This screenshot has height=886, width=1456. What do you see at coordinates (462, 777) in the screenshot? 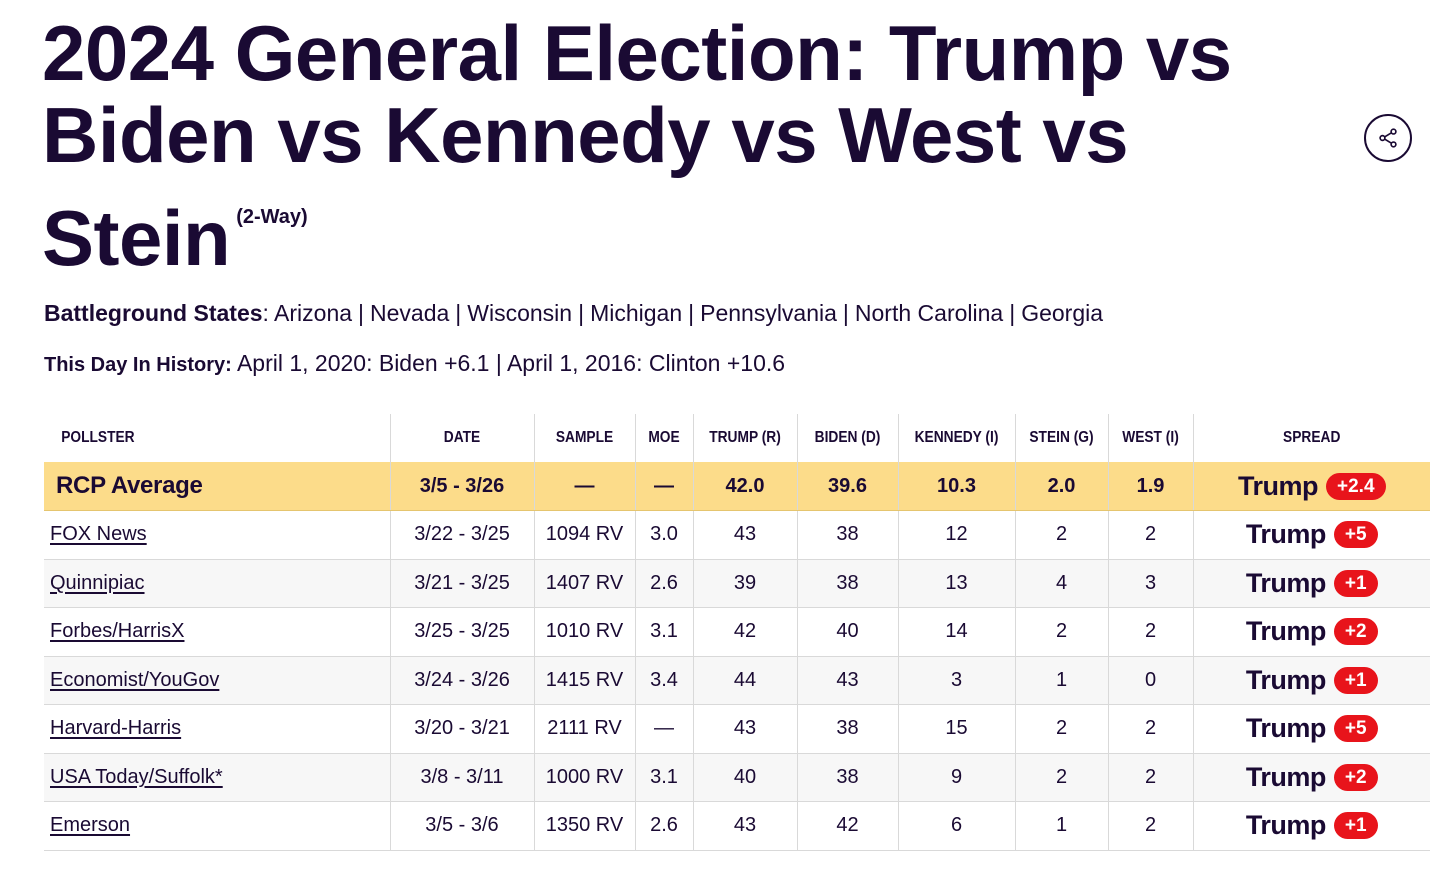
I see `poll-date: 3/8 - 3/11` at bounding box center [462, 777].